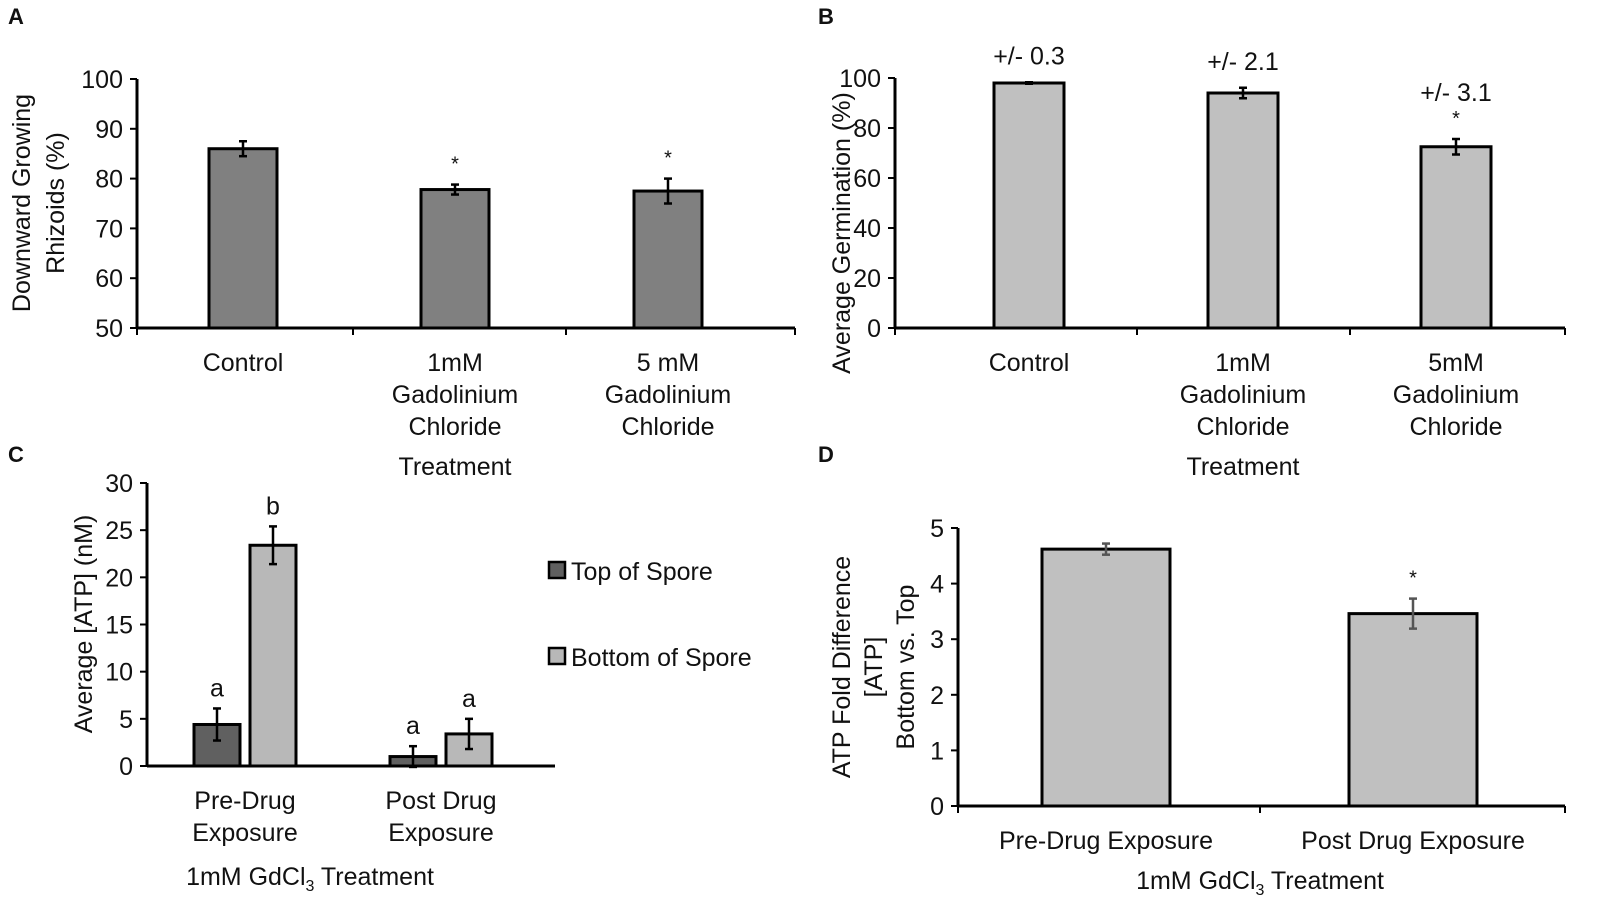  Describe the element at coordinates (109, 130) in the screenshot. I see `y-tick-label: 90` at that location.